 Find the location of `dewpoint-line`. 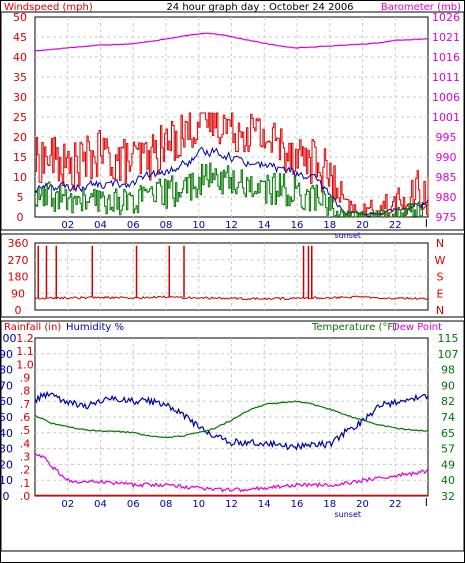

dewpoint-line is located at coordinates (231, 473).